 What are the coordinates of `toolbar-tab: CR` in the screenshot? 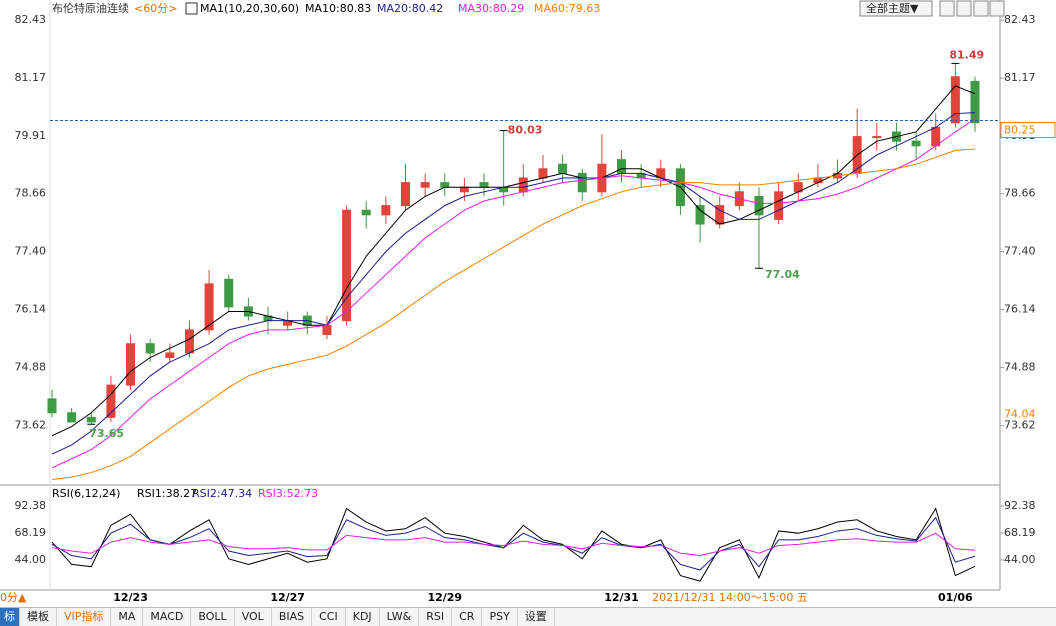 It's located at (467, 617).